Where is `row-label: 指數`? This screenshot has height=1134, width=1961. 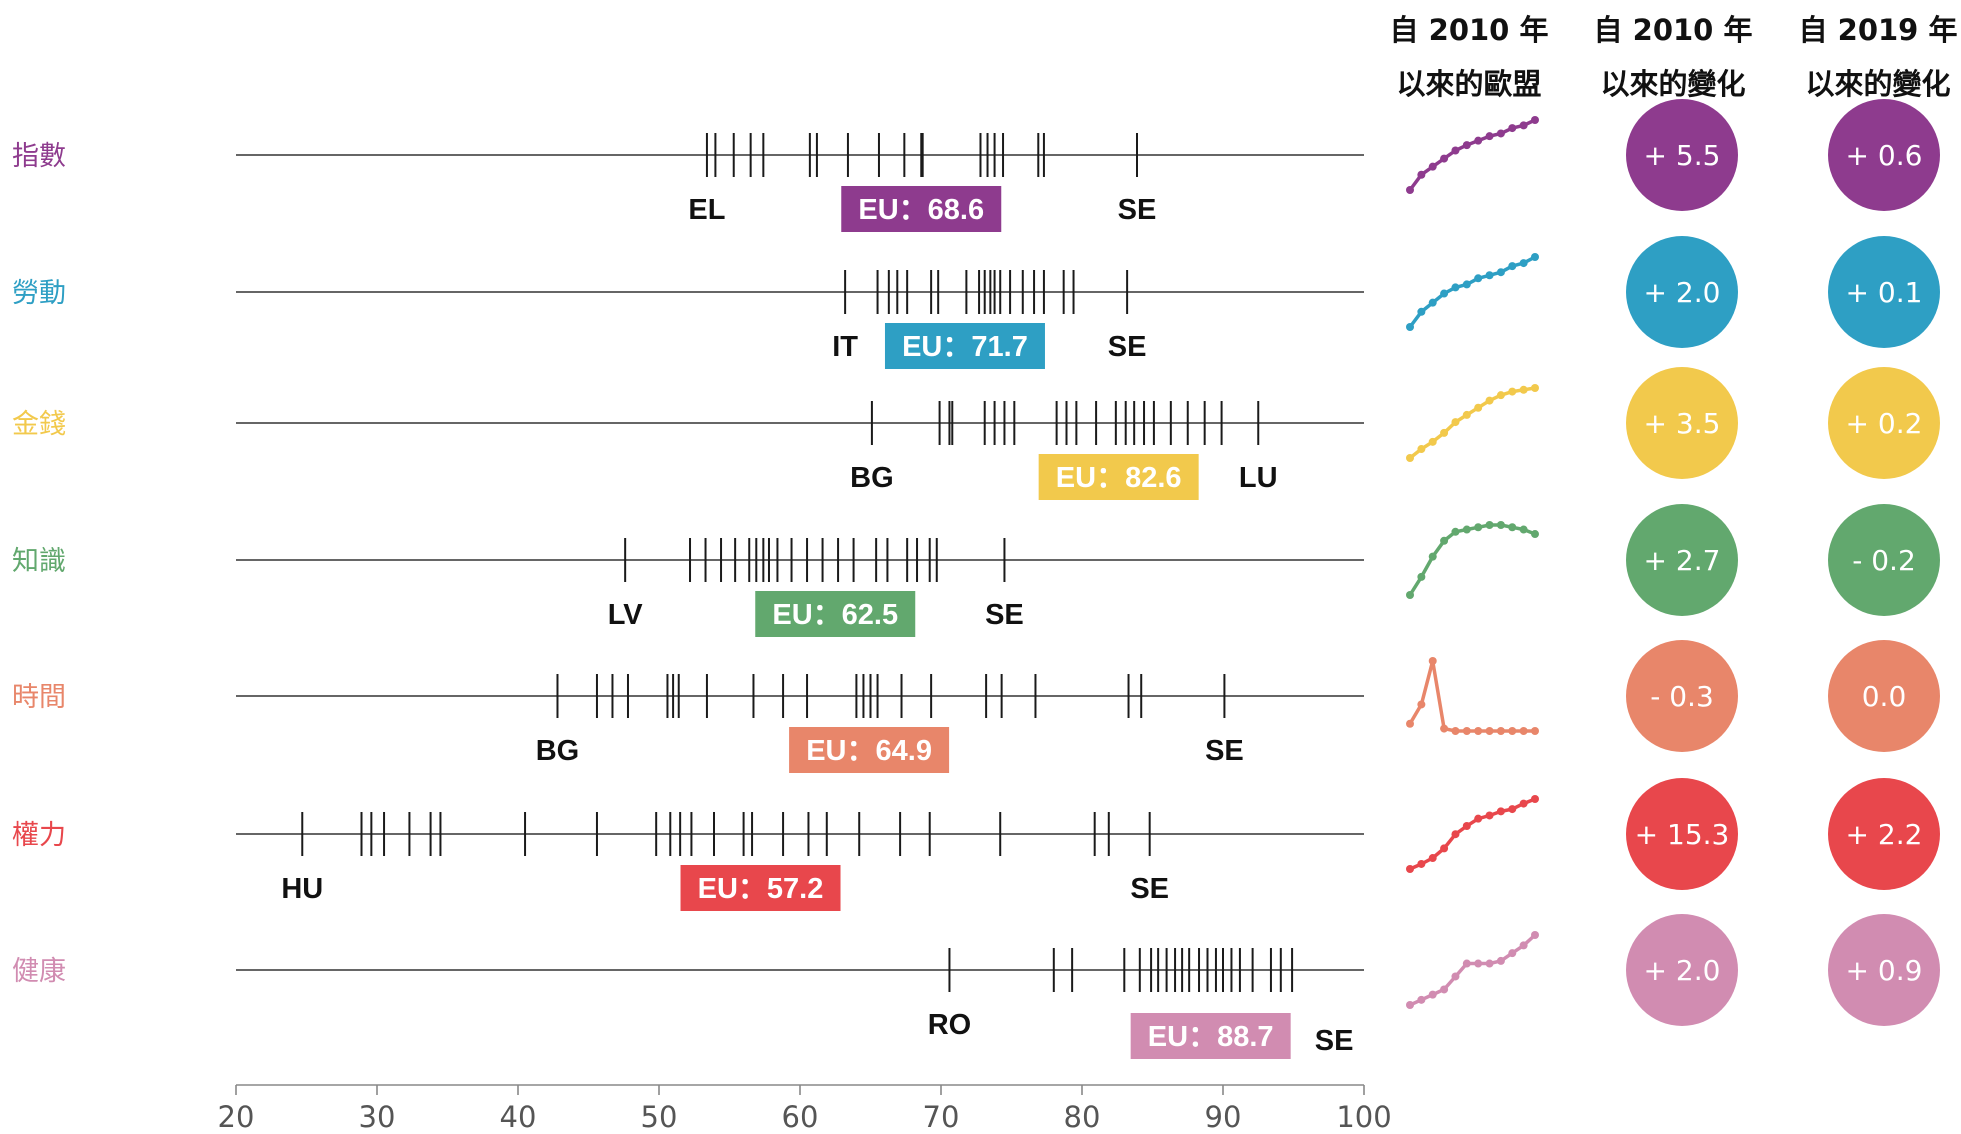 row-label: 指數 is located at coordinates (39, 156).